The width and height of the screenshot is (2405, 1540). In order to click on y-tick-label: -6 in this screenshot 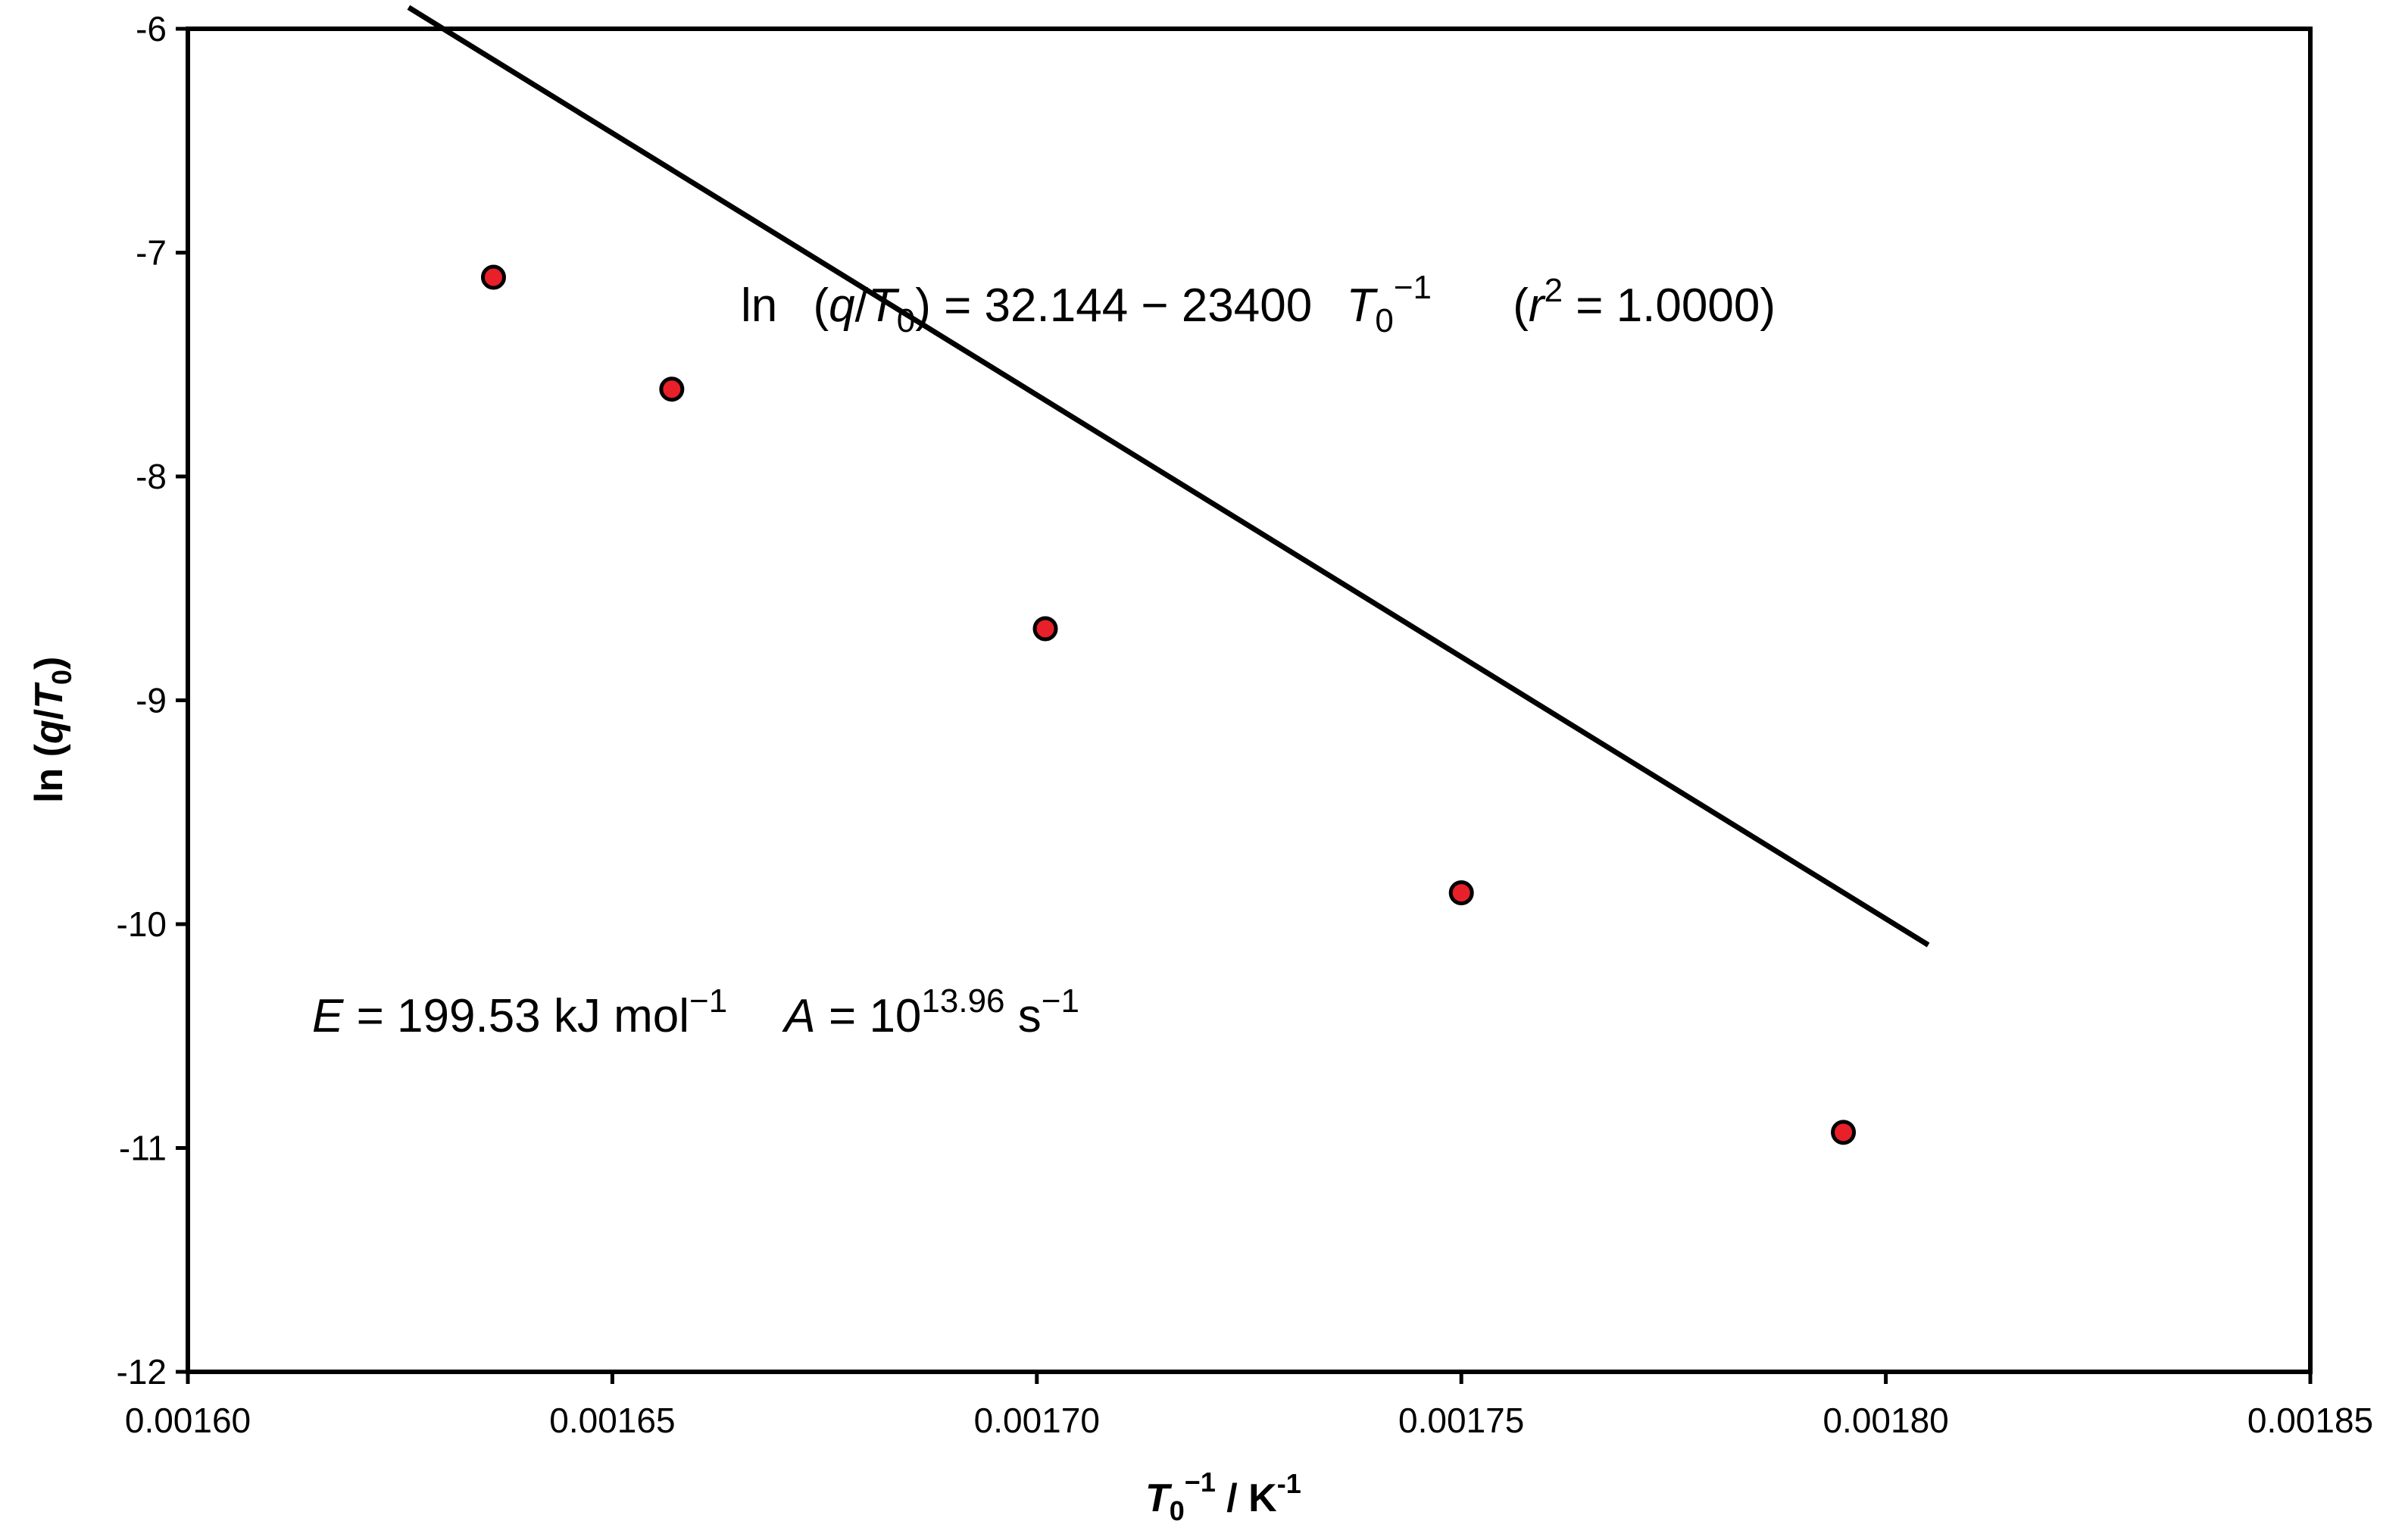, I will do `click(151, 28)`.